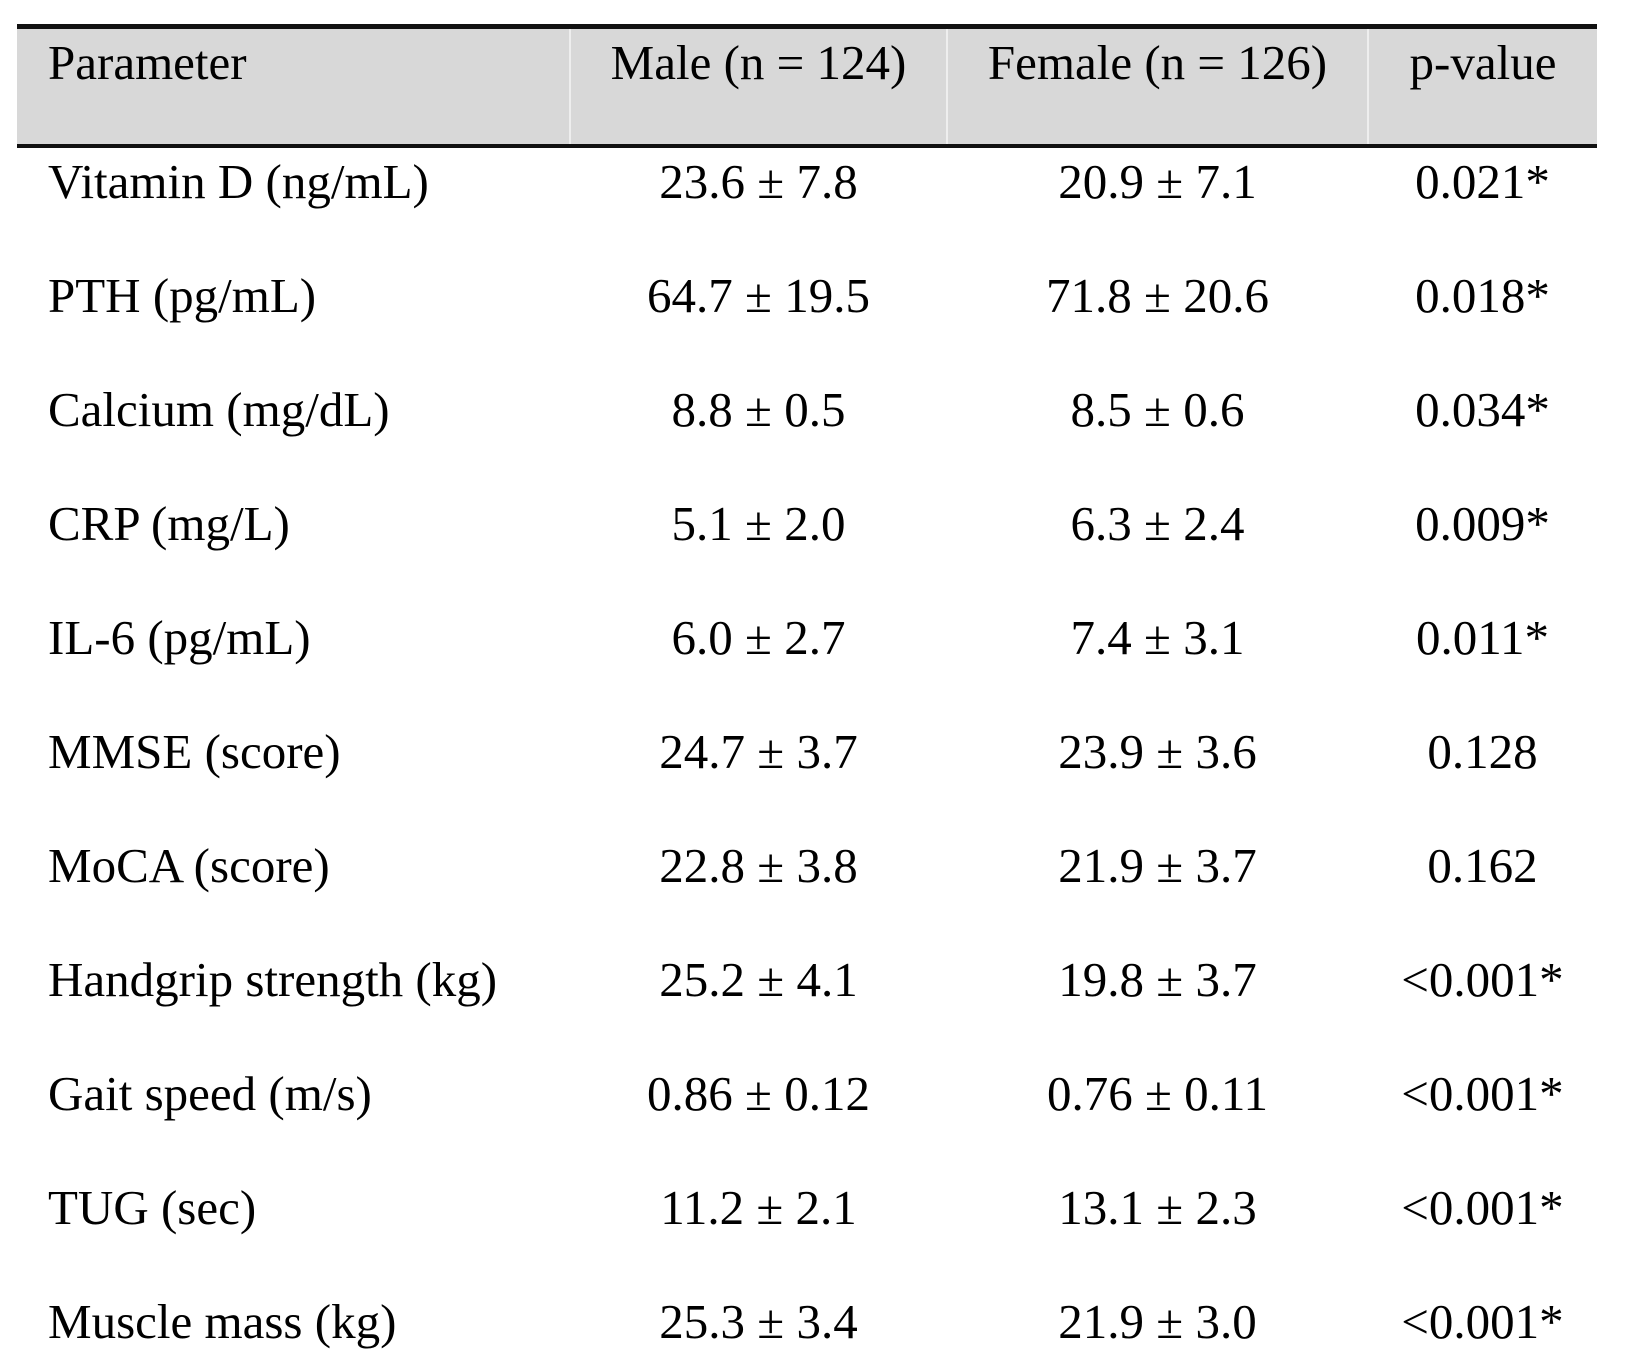 The width and height of the screenshot is (1635, 1365). Describe the element at coordinates (293, 319) in the screenshot. I see `parameter-cell: PTH (pg/mL)` at that location.